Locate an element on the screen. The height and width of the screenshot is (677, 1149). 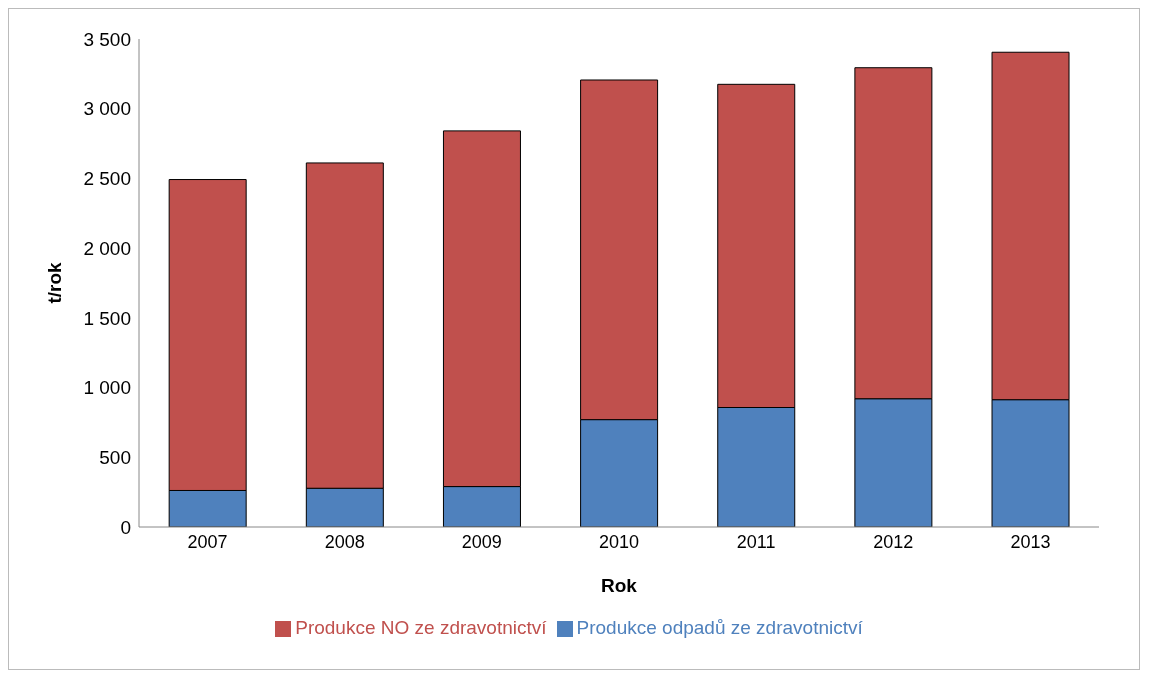
y-tick-label: 0 is located at coordinates (125, 527).